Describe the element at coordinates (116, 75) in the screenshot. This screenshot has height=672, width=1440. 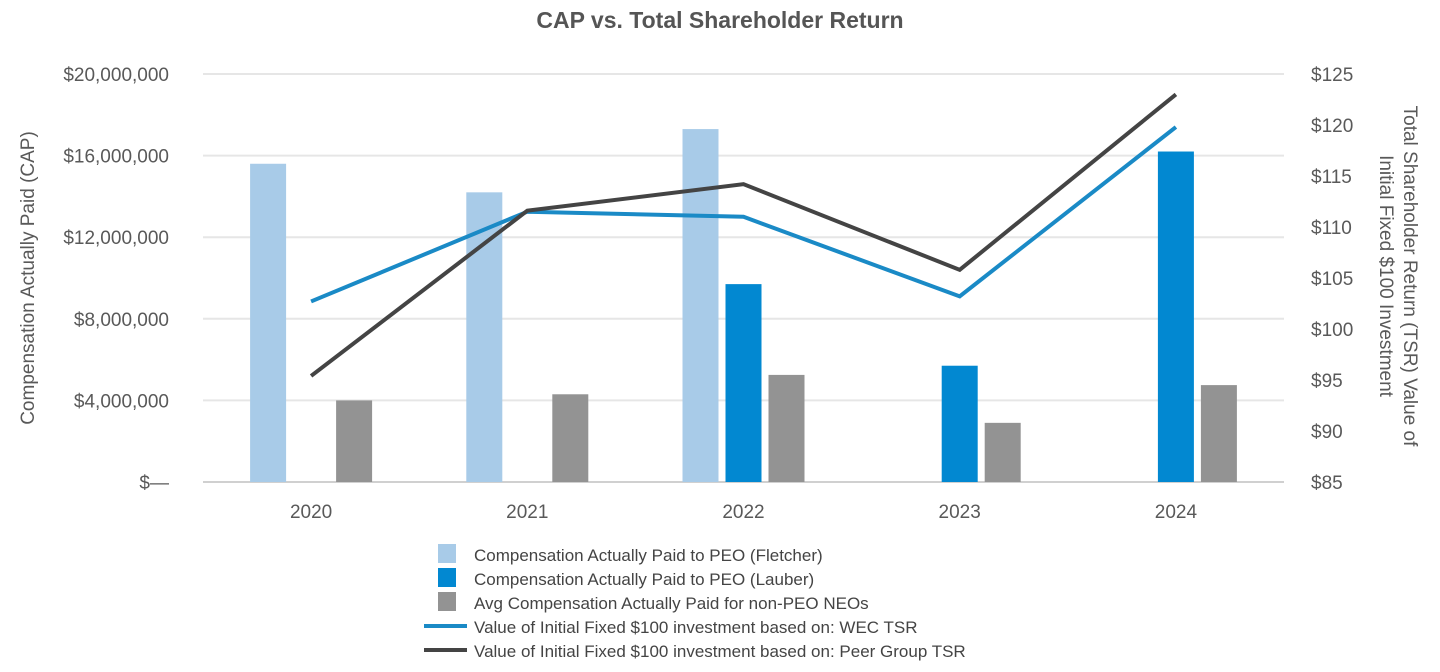
I see `left-tick-label: $20,000,000` at that location.